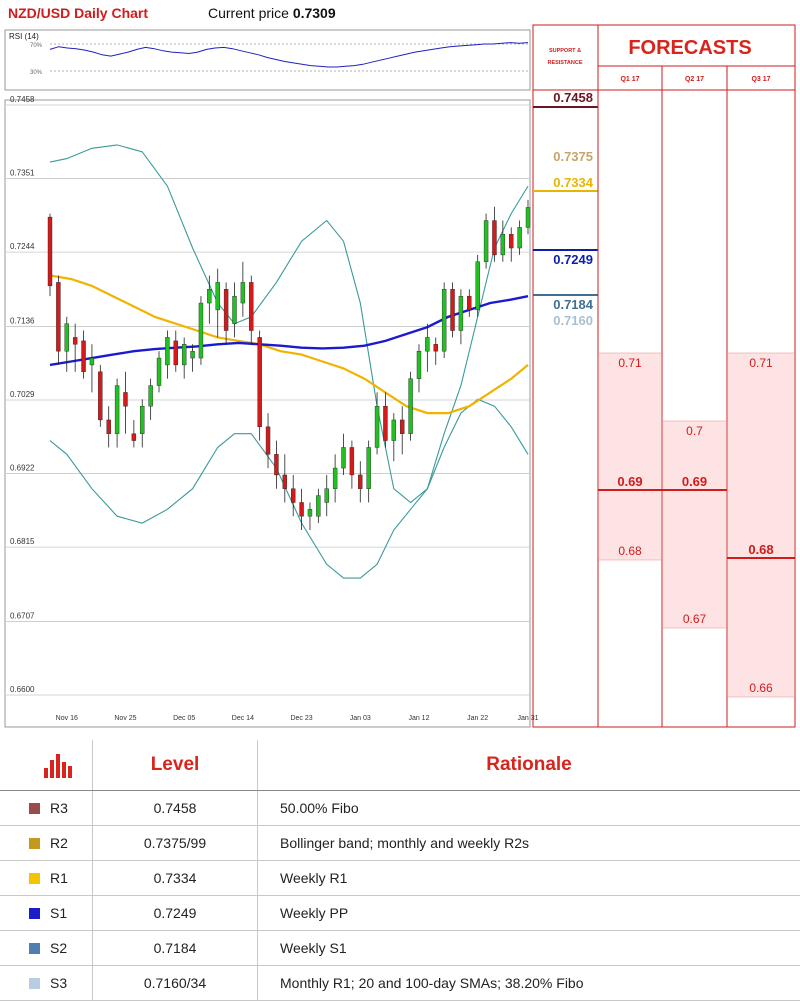 Image resolution: width=800 pixels, height=1001 pixels. Describe the element at coordinates (22, 615) in the screenshot. I see `y-tick-label: 0.6707` at that location.